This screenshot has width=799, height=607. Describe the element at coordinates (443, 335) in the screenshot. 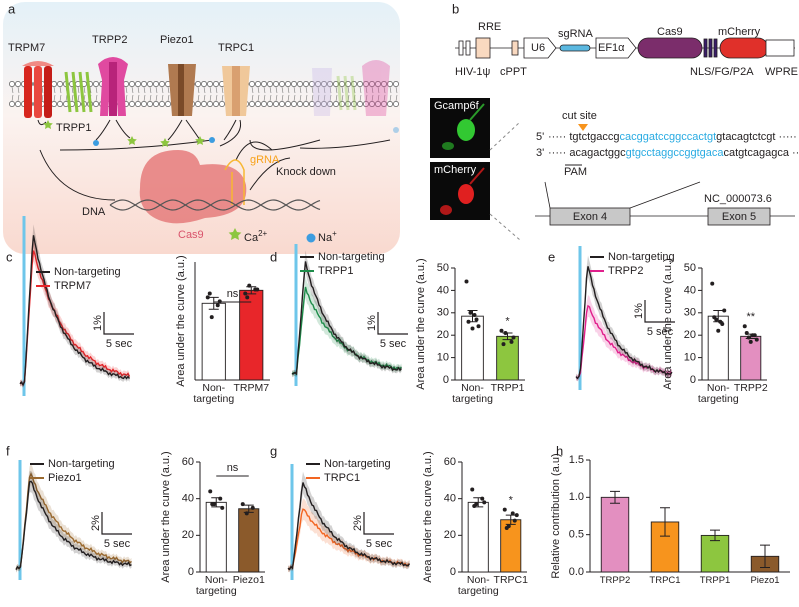

I see `y-tick-label: 20` at that location.